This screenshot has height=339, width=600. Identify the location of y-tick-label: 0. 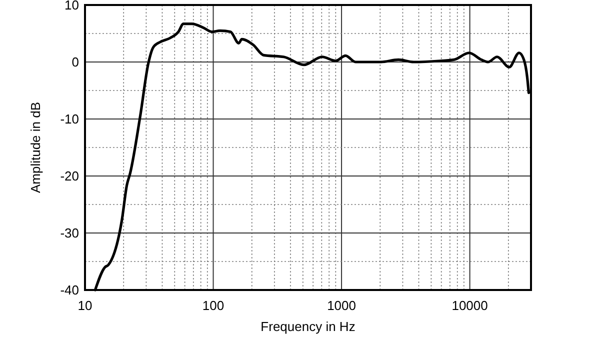
(75, 62).